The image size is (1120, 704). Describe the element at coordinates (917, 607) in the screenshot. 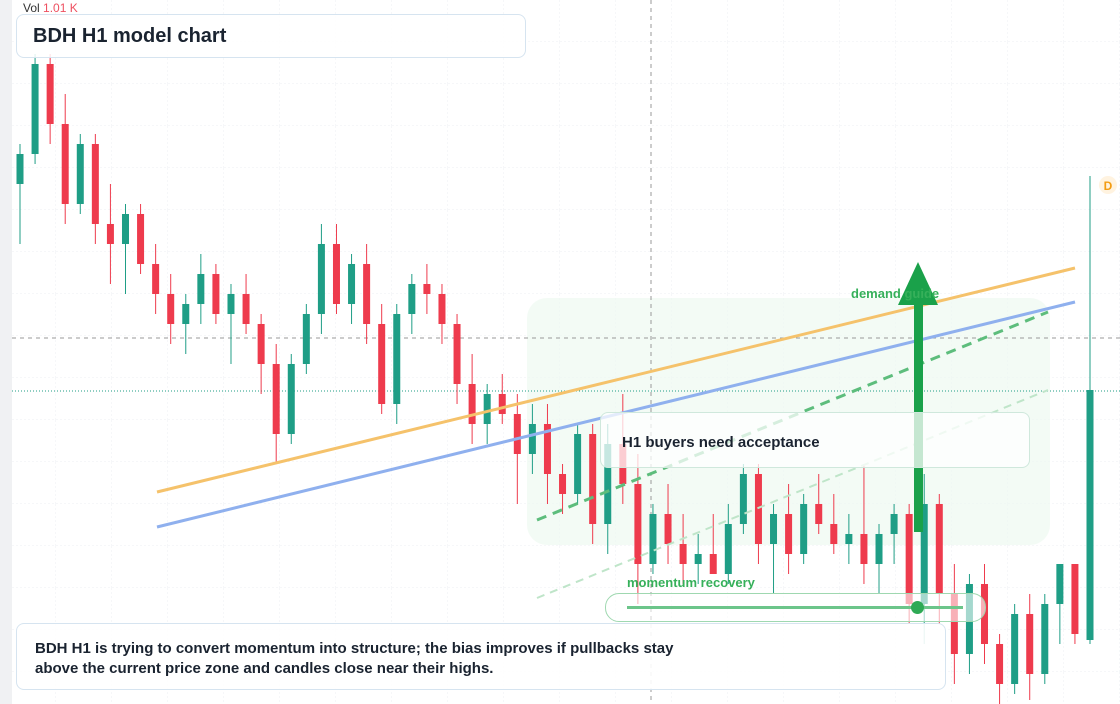

I see `progress-dot` at that location.